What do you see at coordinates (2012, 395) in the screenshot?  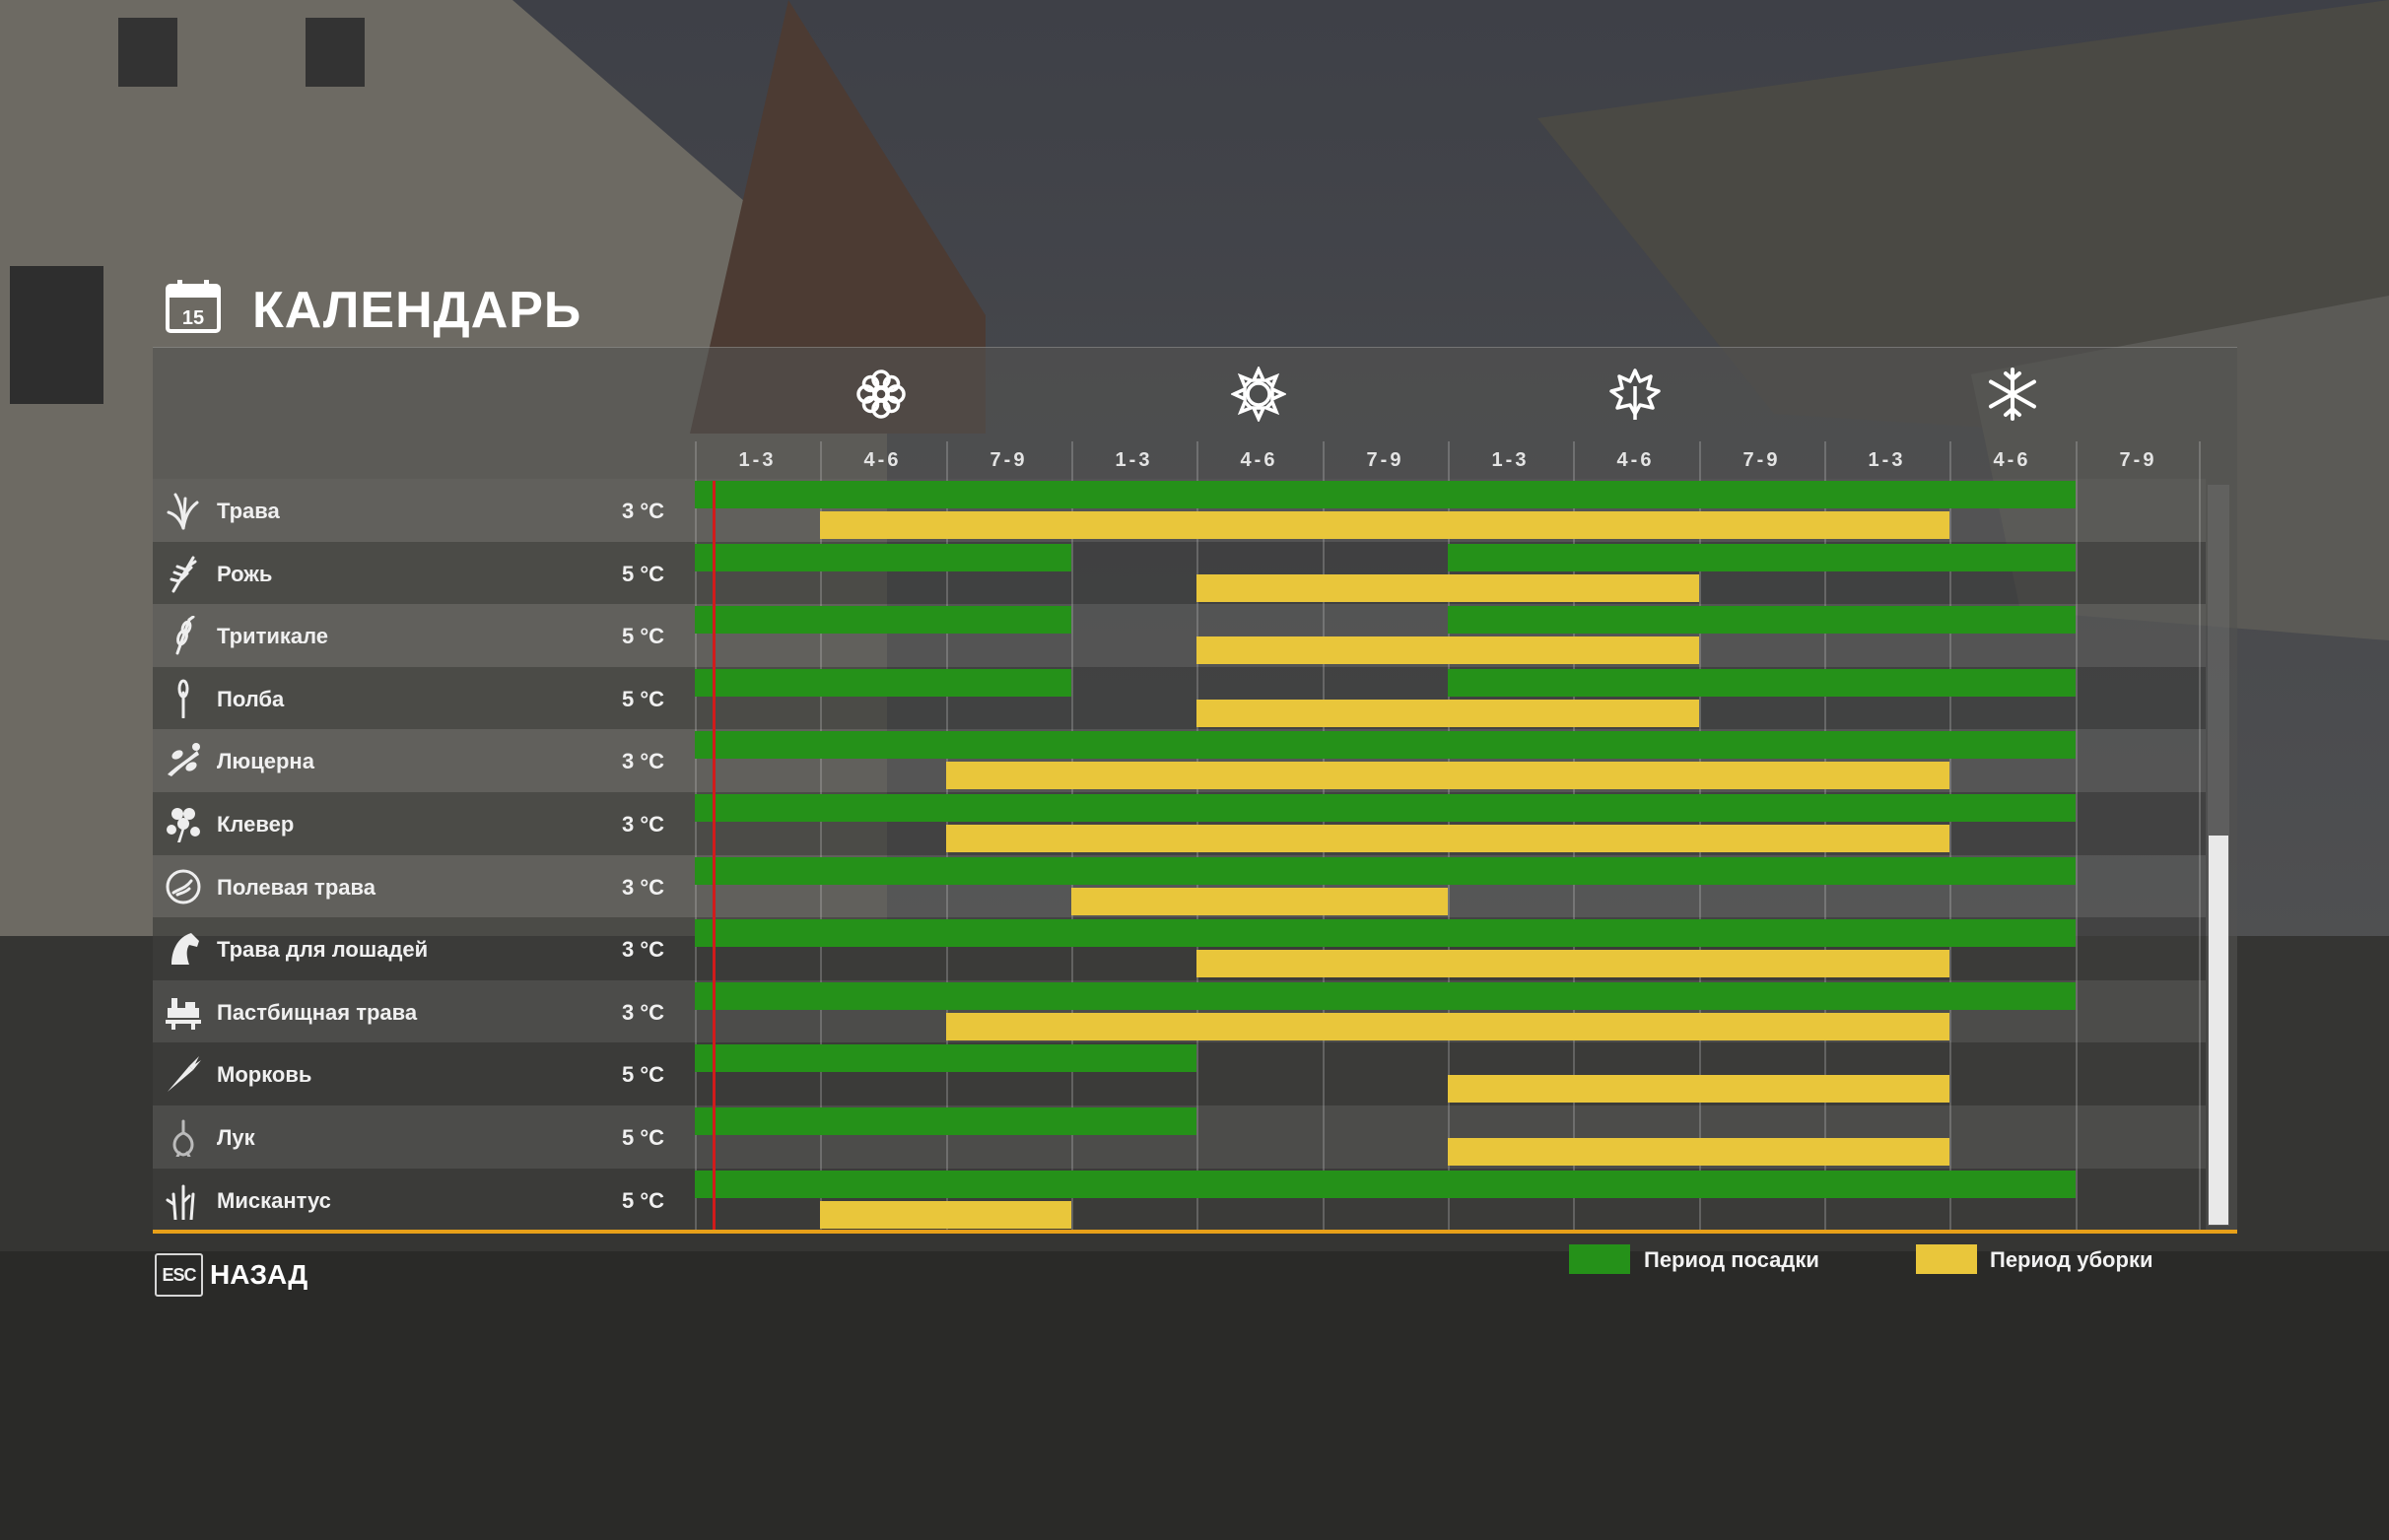 I see `winter-snowflake-icon` at bounding box center [2012, 395].